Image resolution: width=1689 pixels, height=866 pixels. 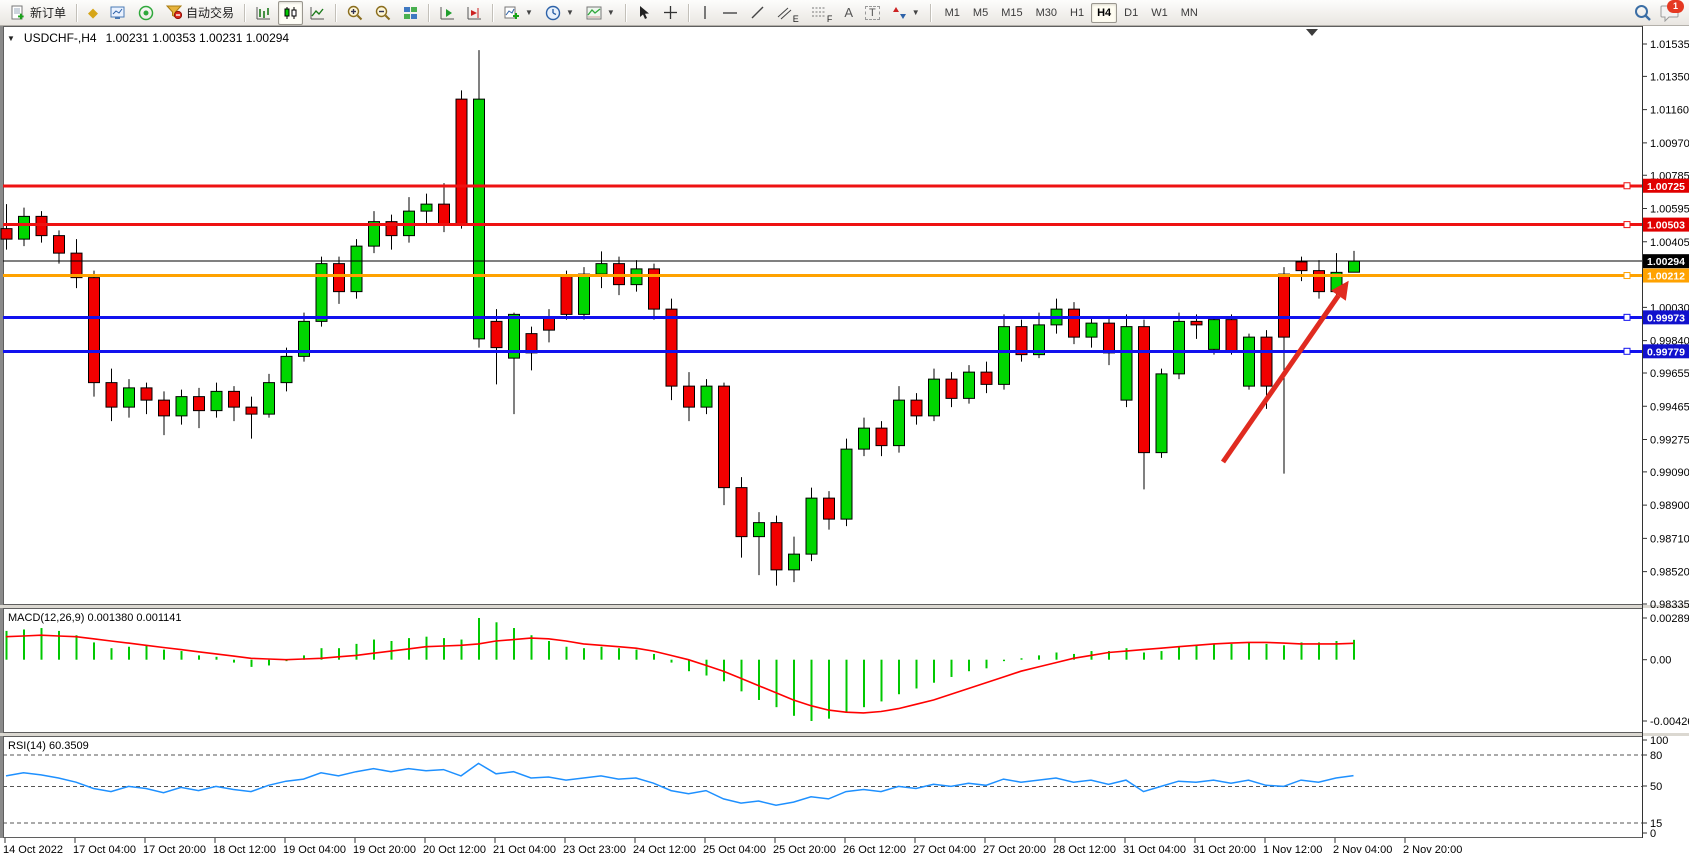 What do you see at coordinates (512, 12) in the screenshot?
I see `indicators-icon` at bounding box center [512, 12].